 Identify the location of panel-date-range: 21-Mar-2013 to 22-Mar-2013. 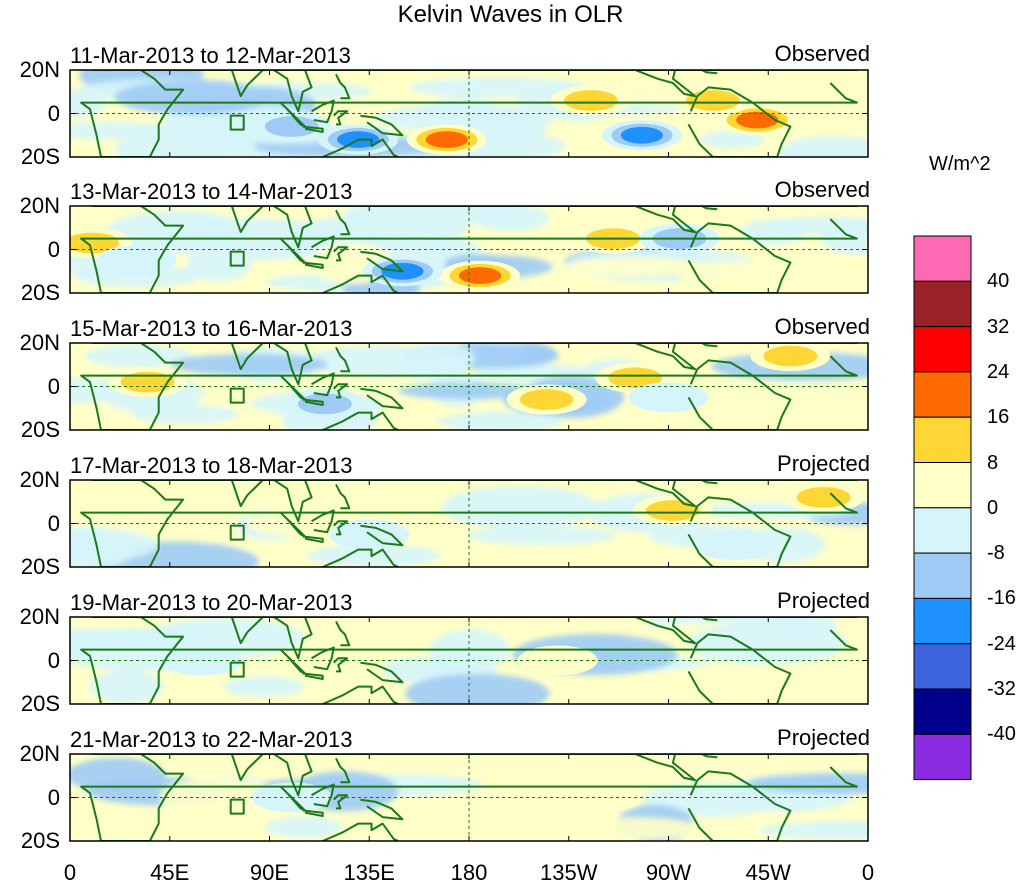
(211, 739).